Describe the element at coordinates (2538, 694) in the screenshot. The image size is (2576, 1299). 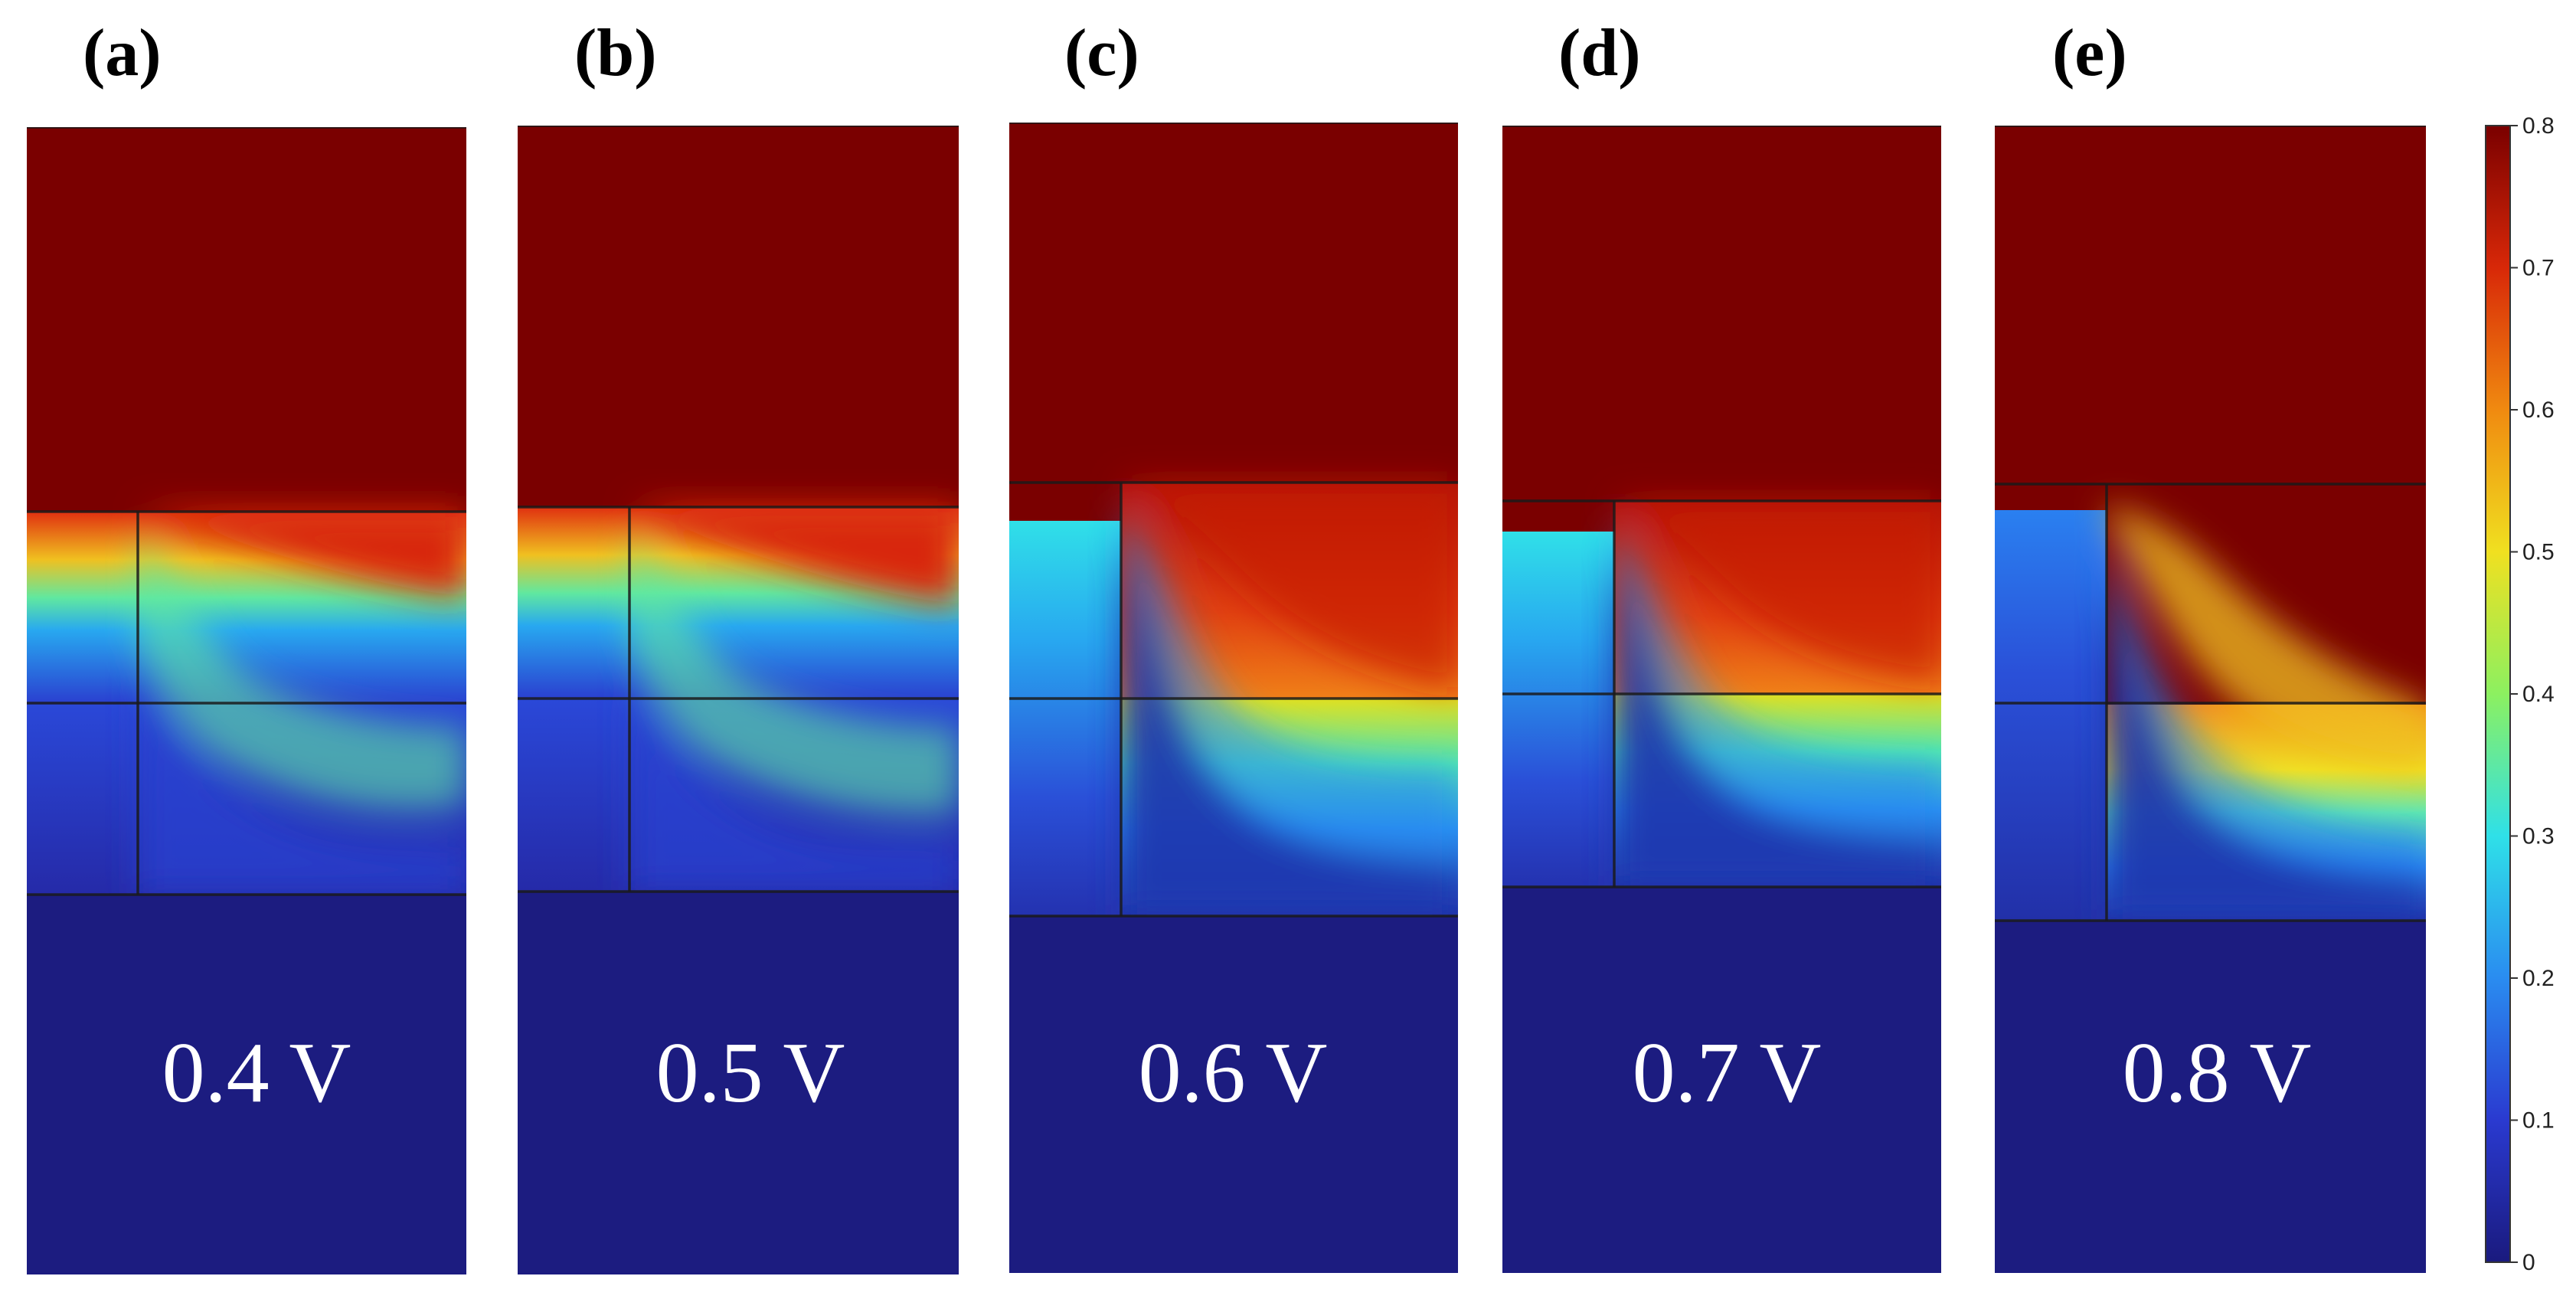
I see `colorbar-tick-label: 0.4` at that location.